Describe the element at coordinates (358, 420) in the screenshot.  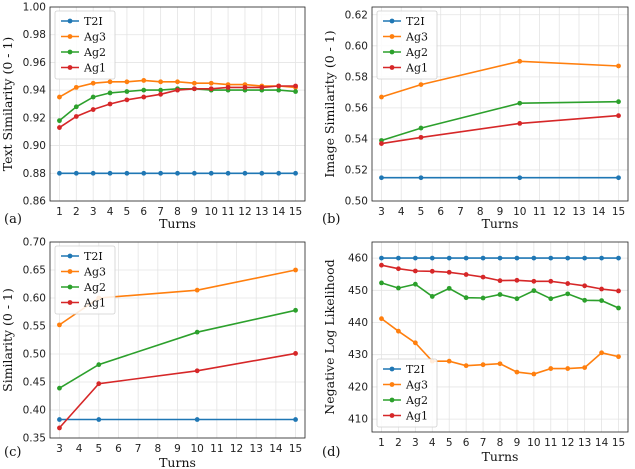
I see `y-tick-label: 410` at that location.